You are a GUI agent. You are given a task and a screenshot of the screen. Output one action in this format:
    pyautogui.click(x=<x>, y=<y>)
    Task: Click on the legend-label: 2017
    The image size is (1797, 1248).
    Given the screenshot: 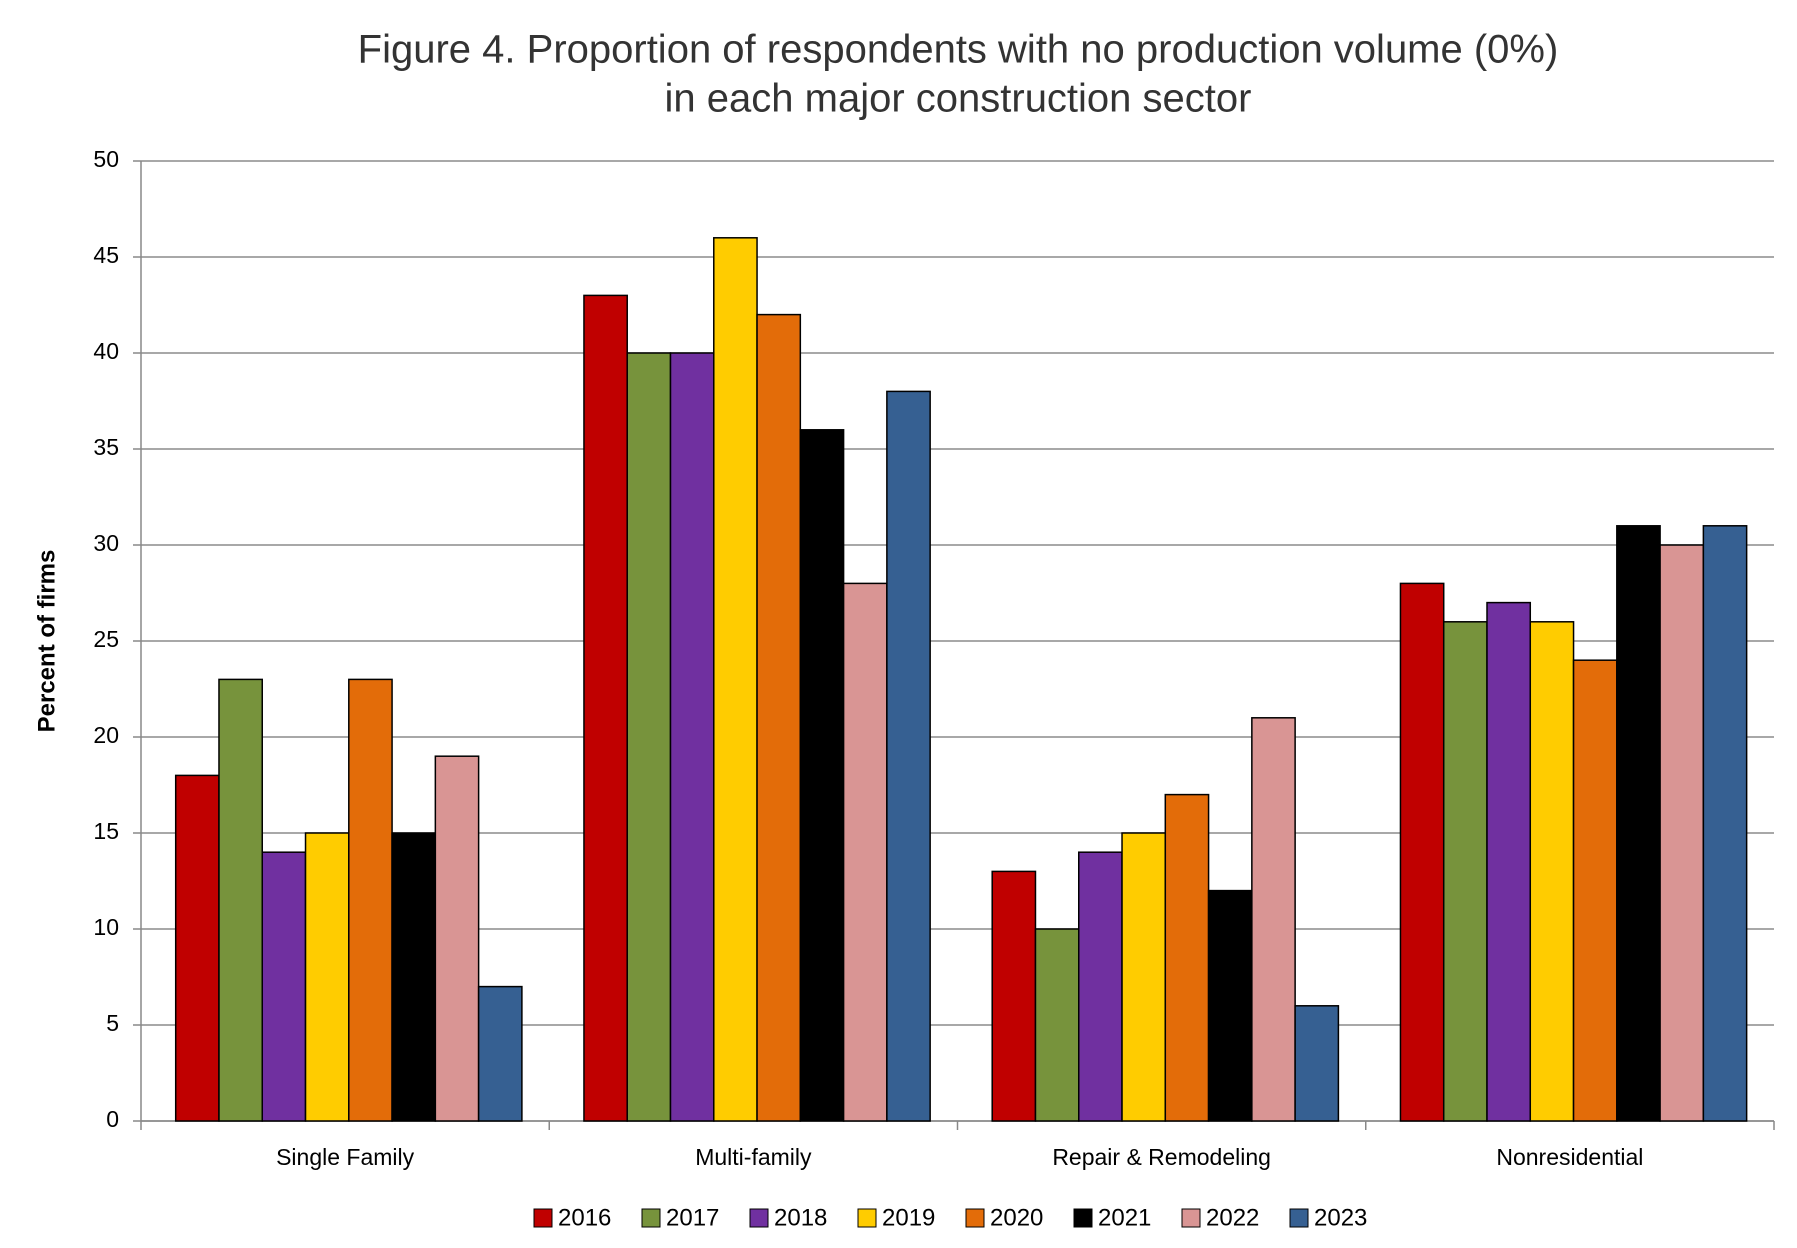 What is the action you would take?
    pyautogui.click(x=692, y=1217)
    